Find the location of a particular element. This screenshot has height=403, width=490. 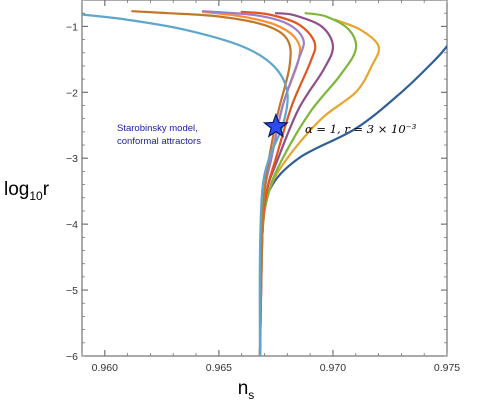

x-tick-label: 0.975 is located at coordinates (447, 368).